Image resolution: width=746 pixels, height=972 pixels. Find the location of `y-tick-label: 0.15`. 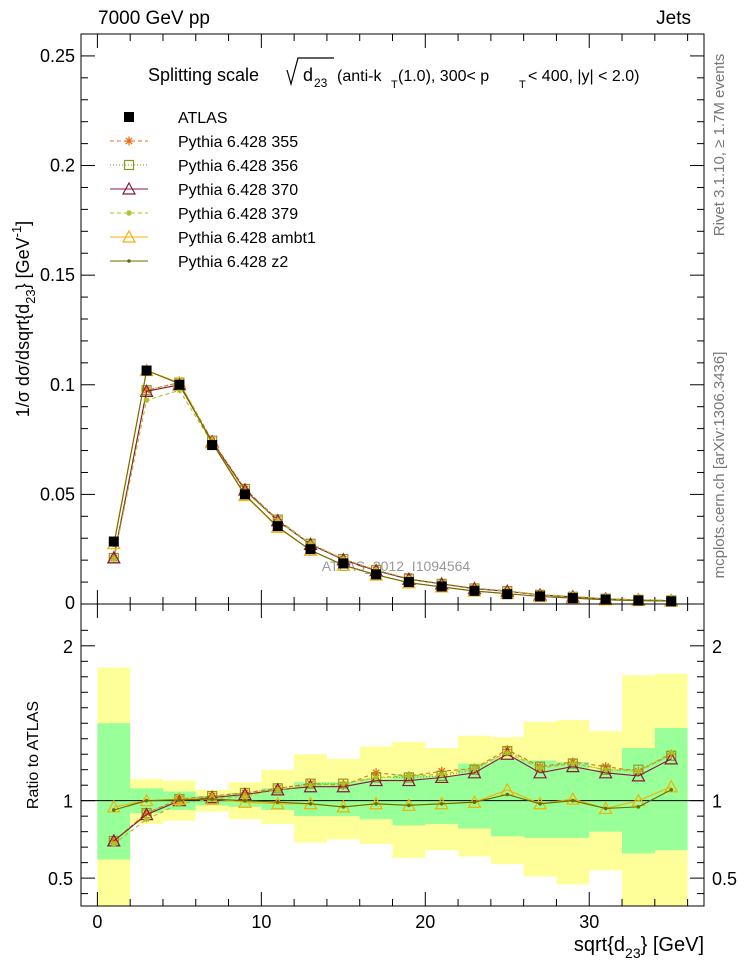

y-tick-label: 0.15 is located at coordinates (57, 275).